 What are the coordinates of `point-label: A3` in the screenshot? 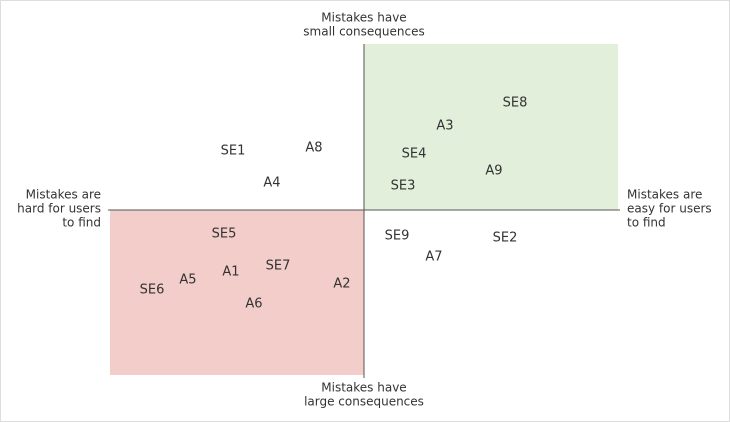 It's located at (444, 126).